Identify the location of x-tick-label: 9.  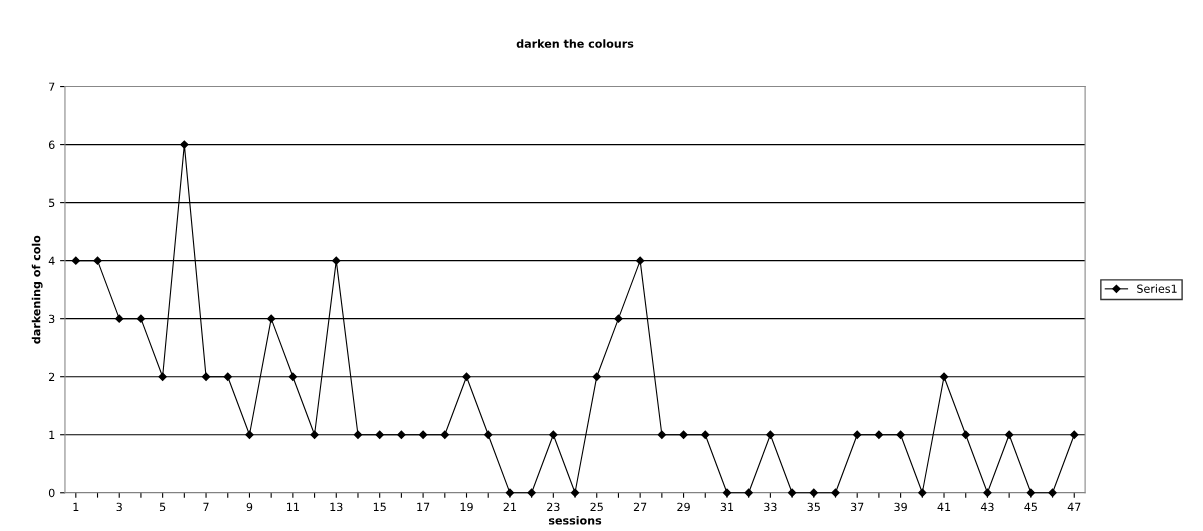
(249, 507).